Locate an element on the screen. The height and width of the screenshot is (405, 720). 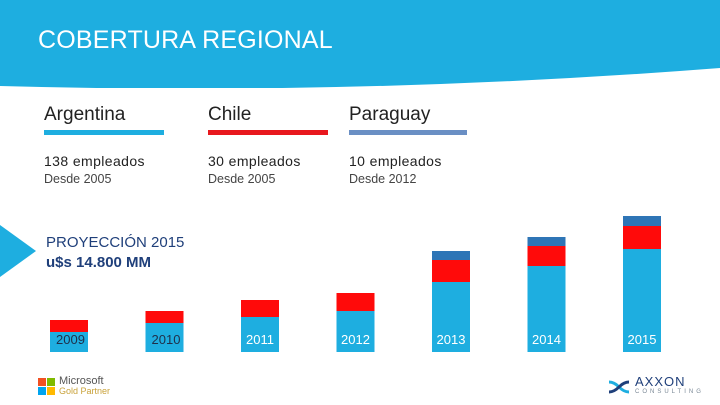
projection-label: PROYECCIÓN 2015 u$s 14.800 MM is located at coordinates (115, 252).